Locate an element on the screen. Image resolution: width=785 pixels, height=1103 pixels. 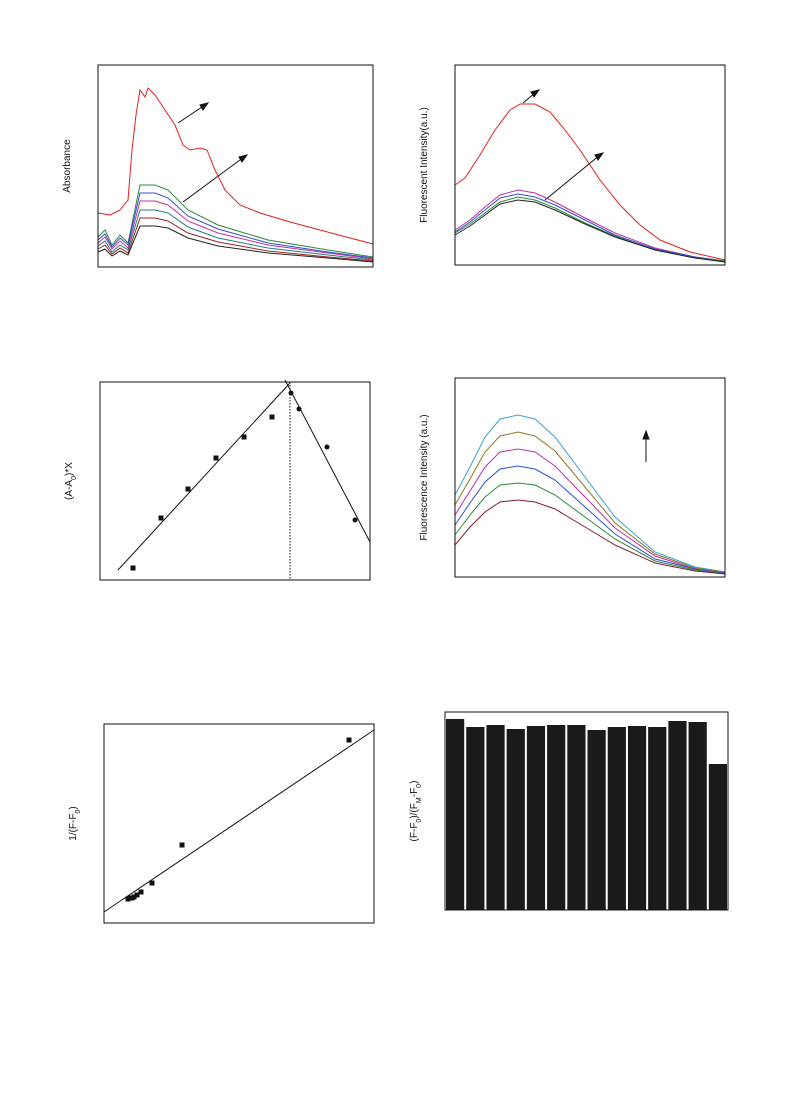
y-axis-label: (A-A0)*X is located at coordinates (71, 481).